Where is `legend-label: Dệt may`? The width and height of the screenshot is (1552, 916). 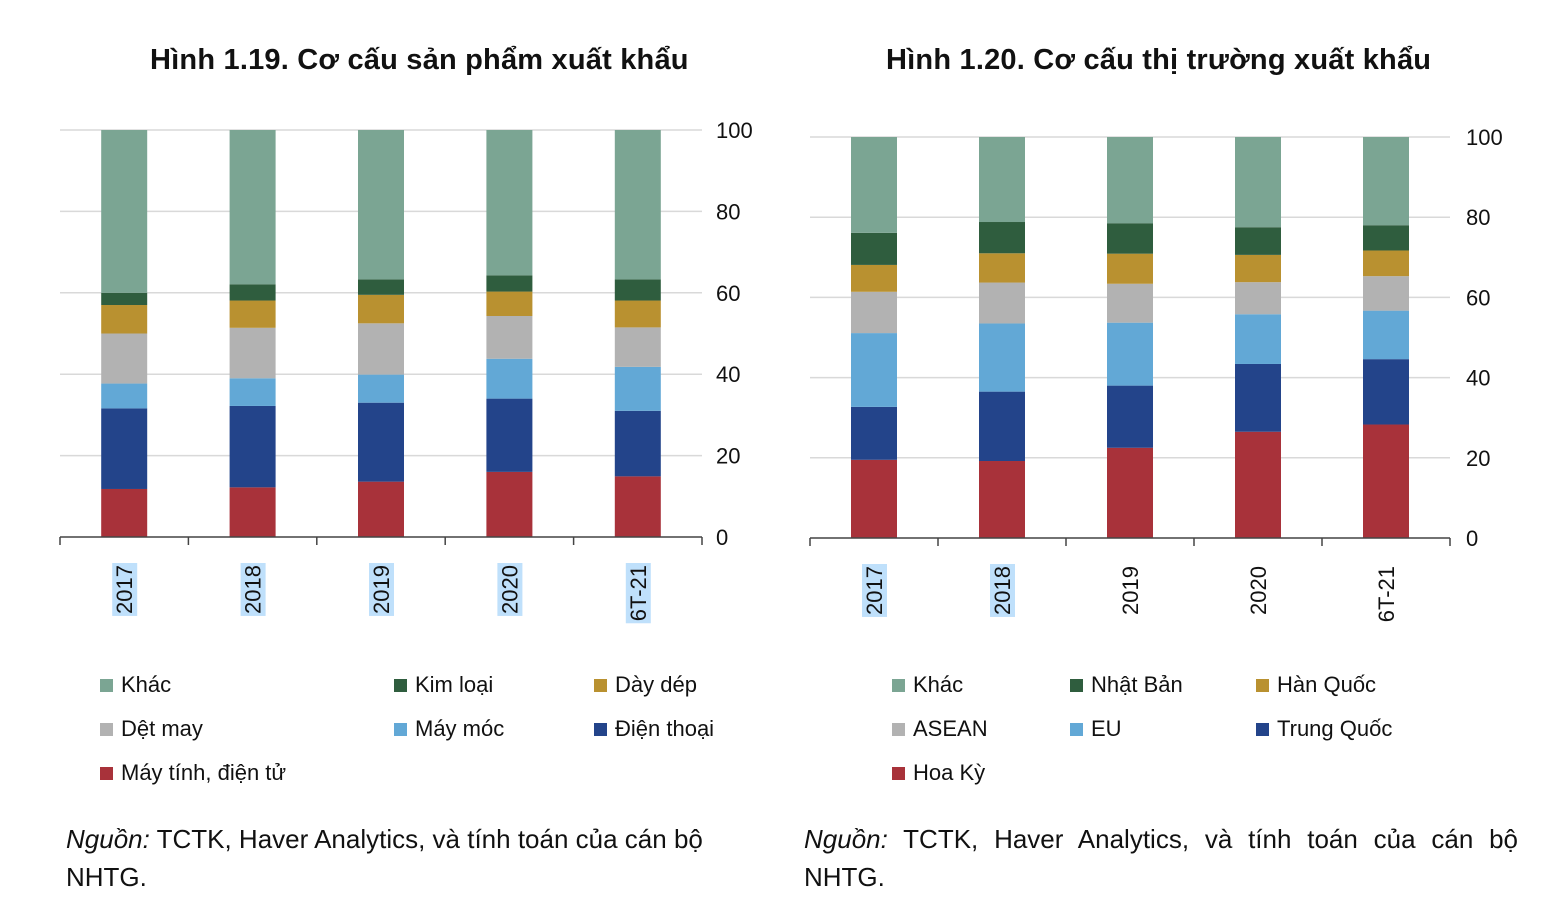 legend-label: Dệt may is located at coordinates (162, 728).